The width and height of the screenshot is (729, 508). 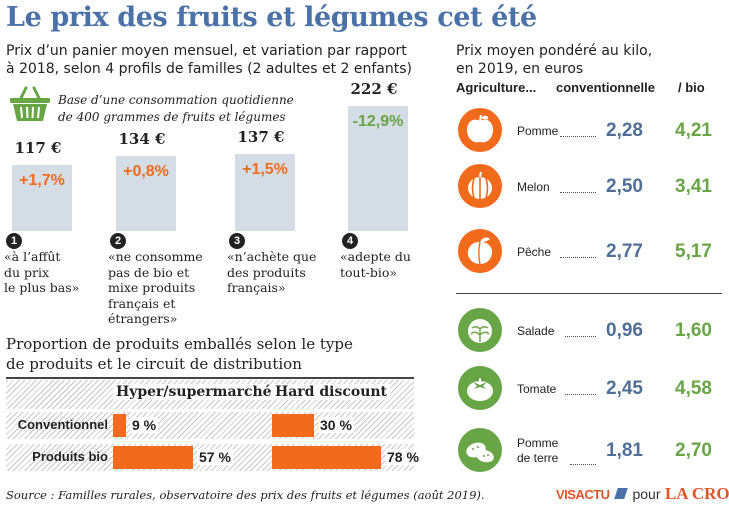 I want to click on packaging-value: 57 %, so click(x=215, y=457).